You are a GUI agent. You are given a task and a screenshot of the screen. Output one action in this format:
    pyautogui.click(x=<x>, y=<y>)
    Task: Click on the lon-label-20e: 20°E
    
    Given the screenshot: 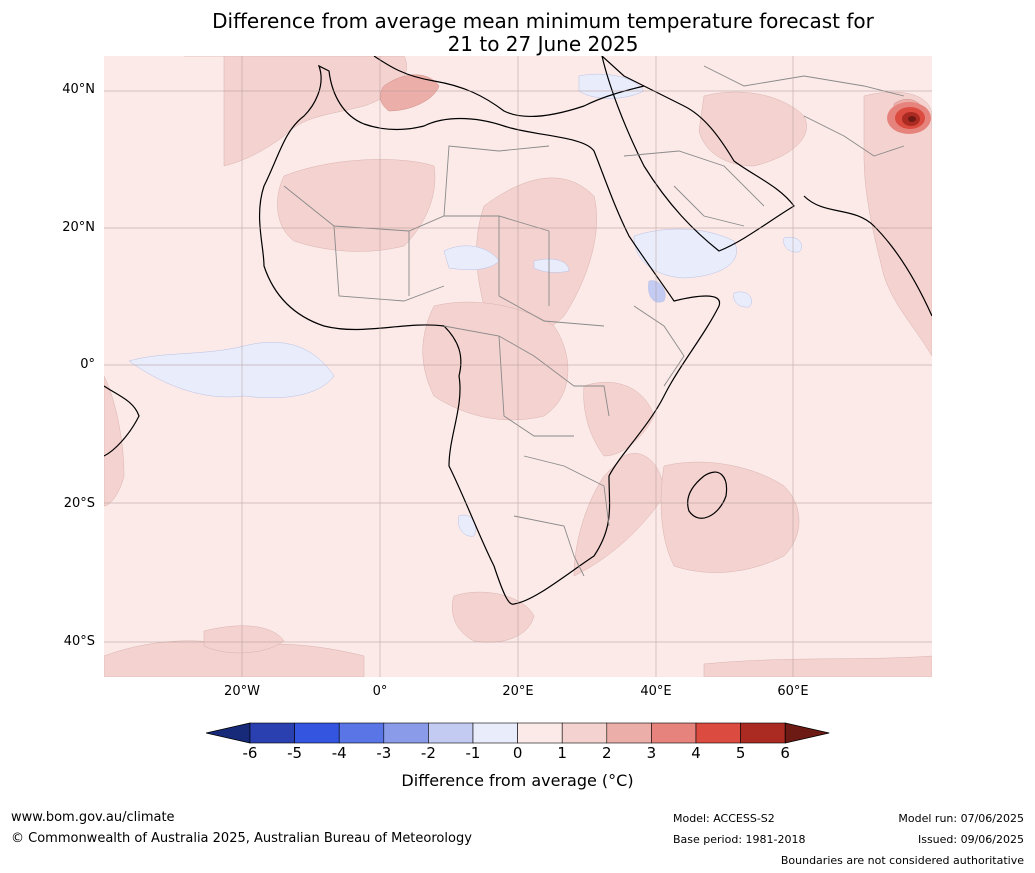 What is the action you would take?
    pyautogui.click(x=518, y=691)
    